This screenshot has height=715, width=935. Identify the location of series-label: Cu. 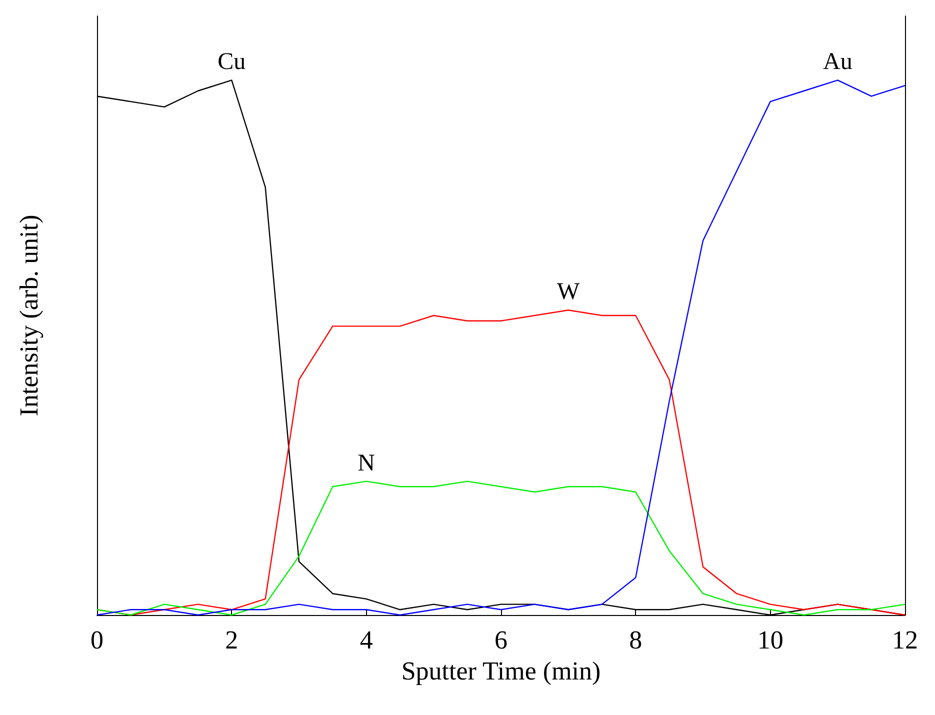
(232, 62).